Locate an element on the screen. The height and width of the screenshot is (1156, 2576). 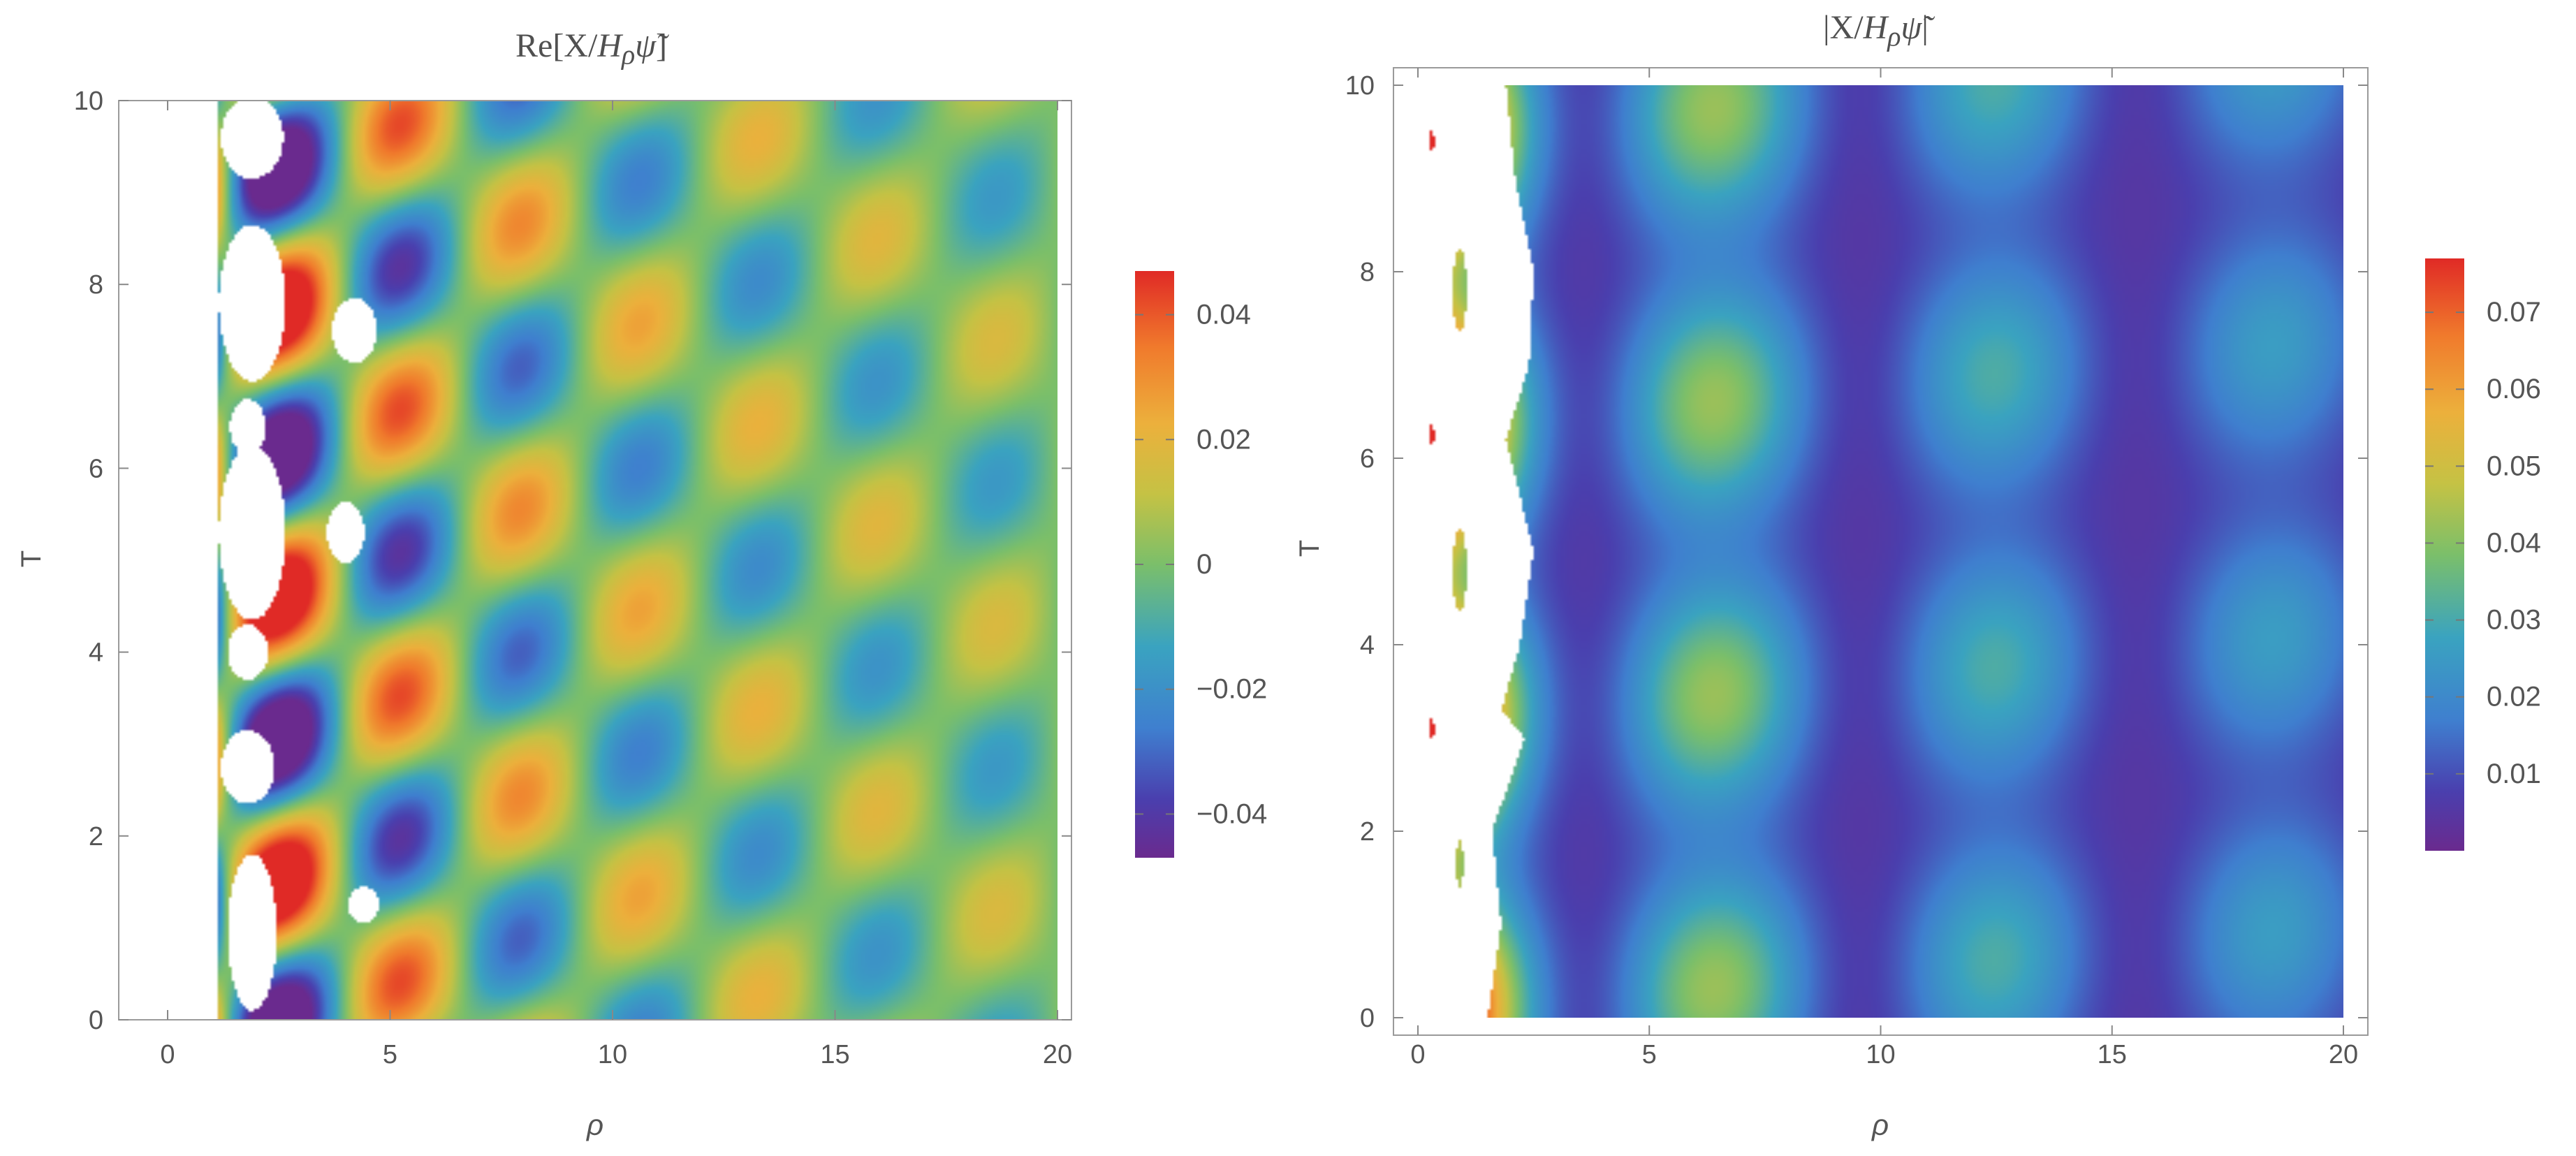
right-colorbar-tick-label: 0.03 is located at coordinates (2514, 620).